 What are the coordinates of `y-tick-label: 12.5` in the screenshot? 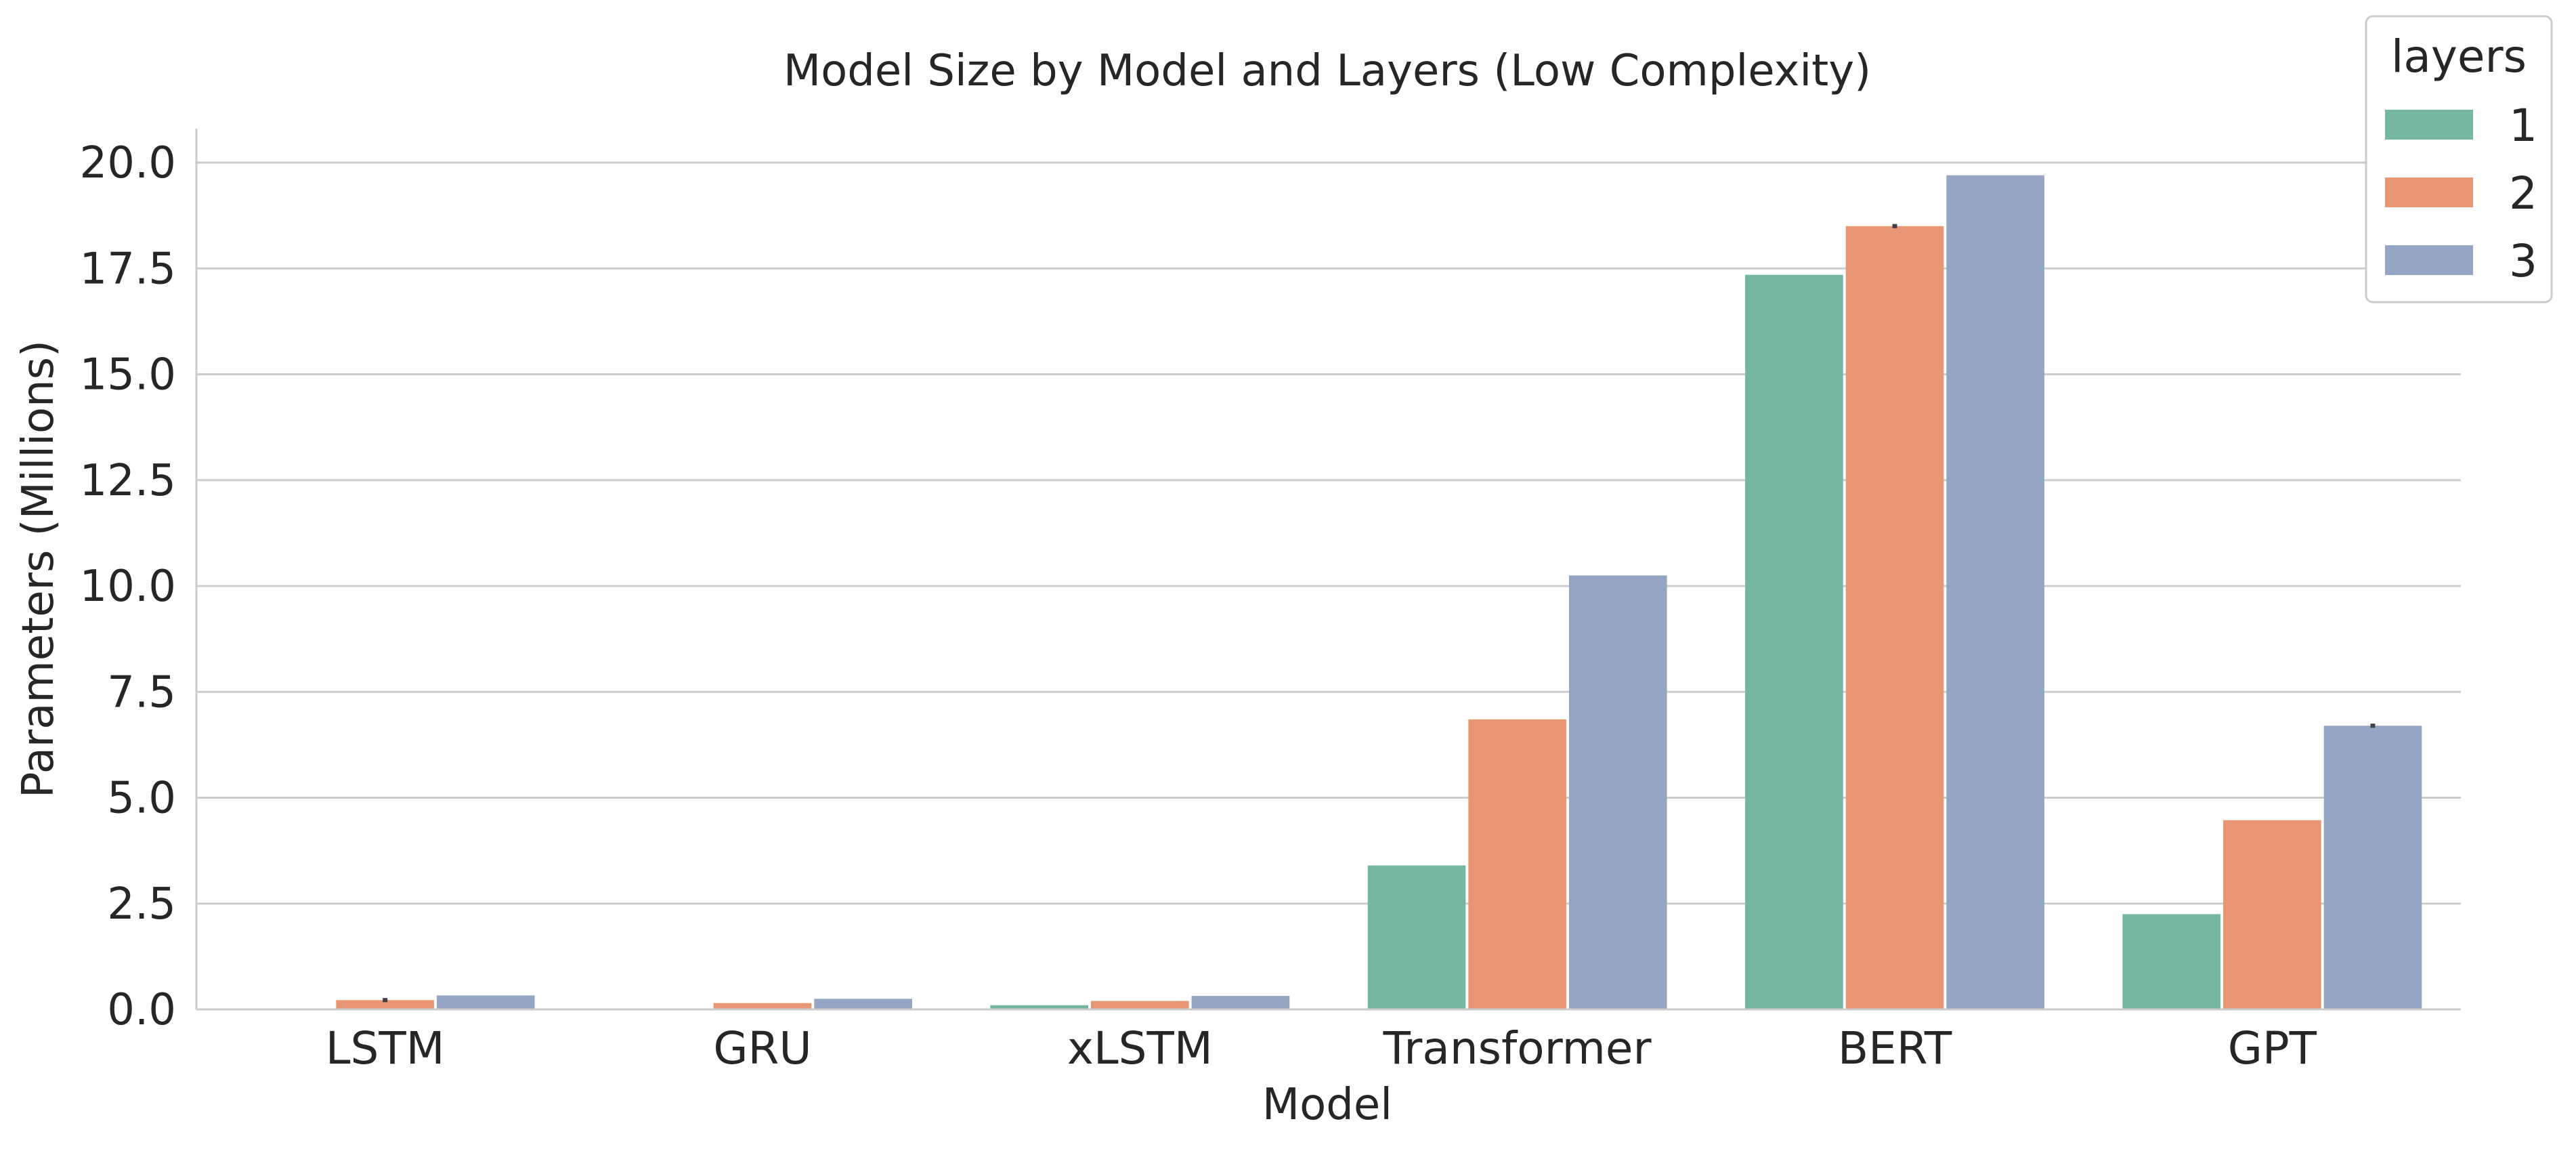 It's located at (128, 481).